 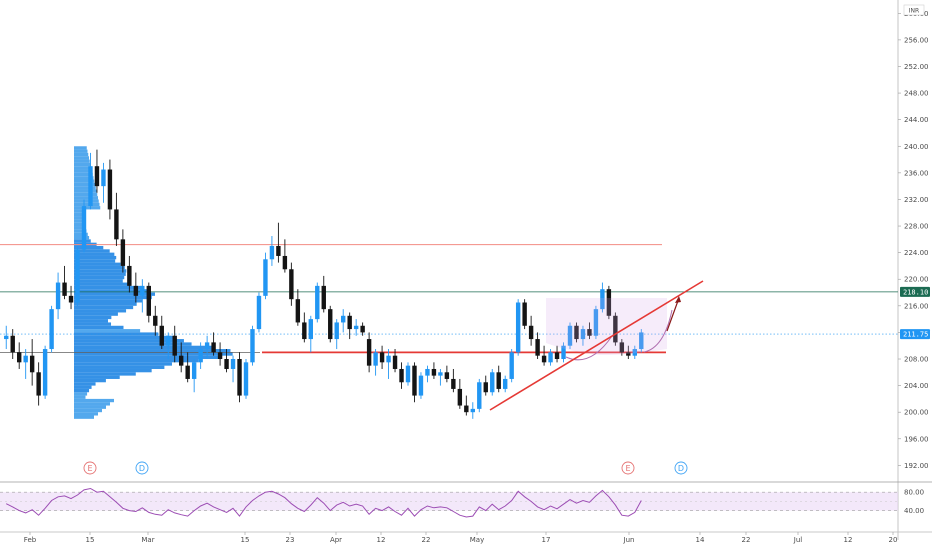 I want to click on ascending-trendline, so click(x=596, y=345).